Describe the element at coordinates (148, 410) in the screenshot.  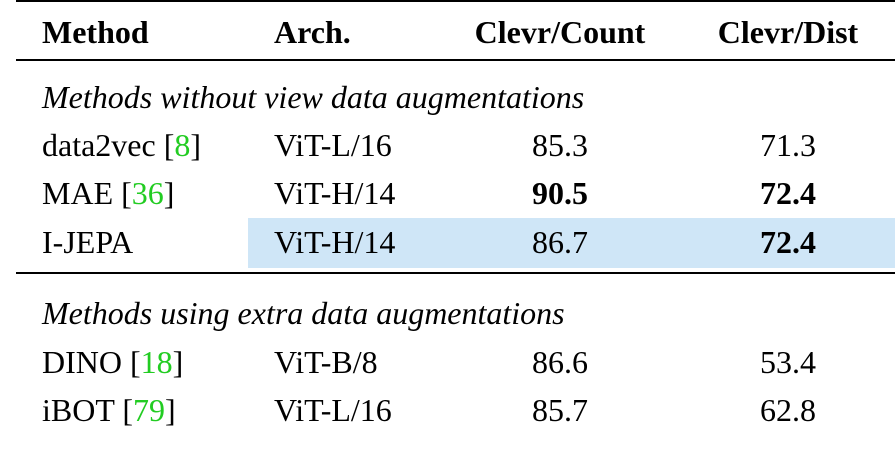
I see `citation: 79` at that location.